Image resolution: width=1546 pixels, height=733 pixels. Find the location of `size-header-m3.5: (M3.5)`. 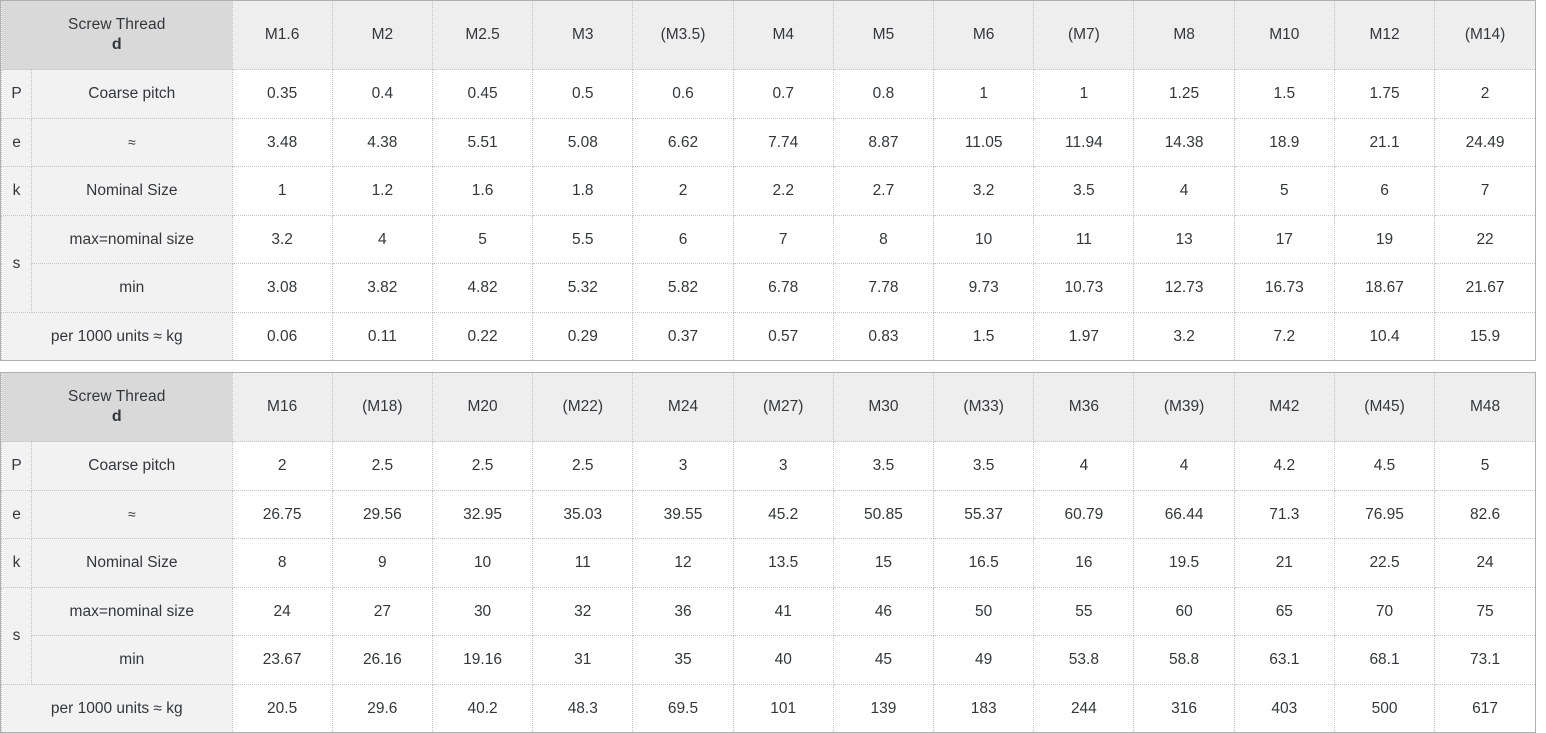

size-header-m3.5: (M3.5) is located at coordinates (683, 35).